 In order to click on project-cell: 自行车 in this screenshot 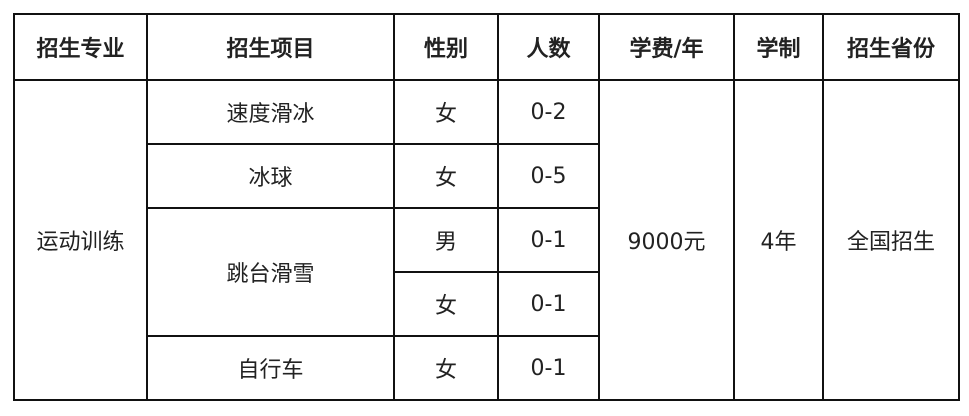, I will do `click(270, 368)`.